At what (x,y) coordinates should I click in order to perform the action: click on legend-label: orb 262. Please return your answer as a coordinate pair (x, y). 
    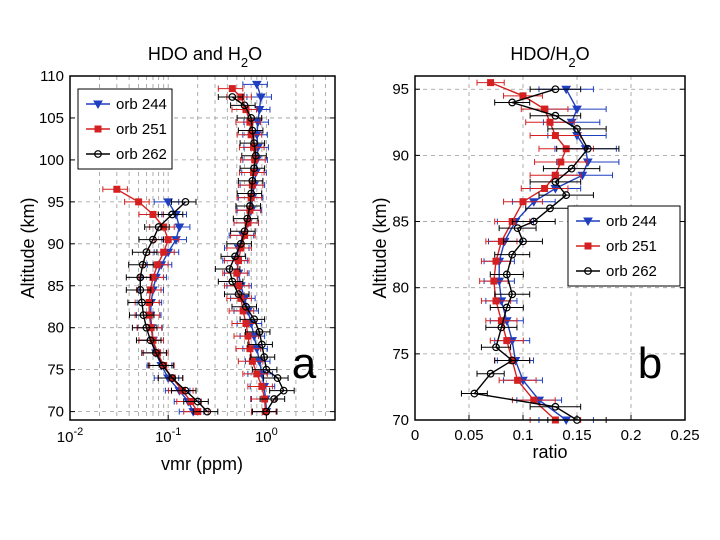
    Looking at the image, I should click on (631, 271).